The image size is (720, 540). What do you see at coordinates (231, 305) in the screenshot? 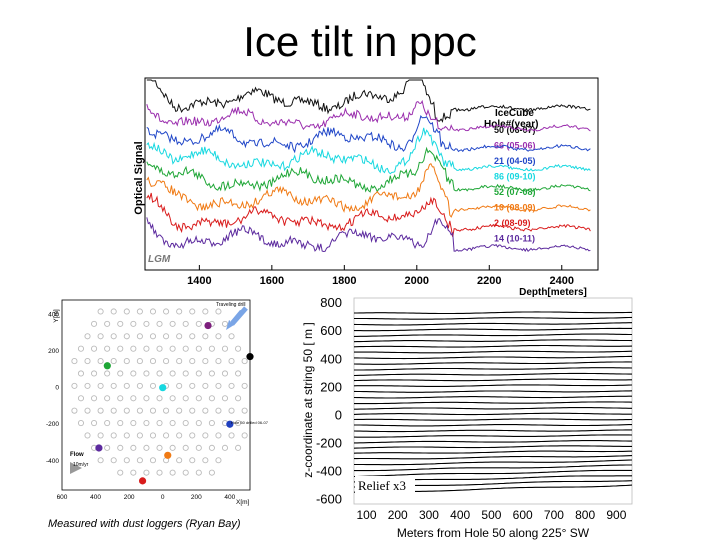
I see `drill-arrow-label: Traveling drill` at bounding box center [231, 305].